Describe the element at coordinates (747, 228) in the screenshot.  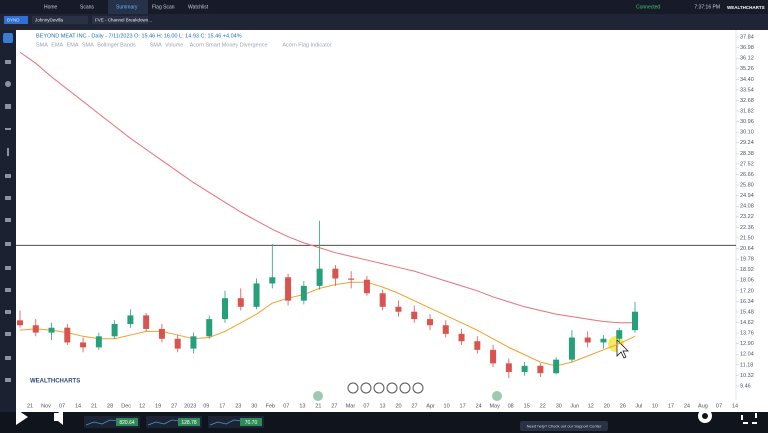
I see `y-tick-label: 22.36` at that location.